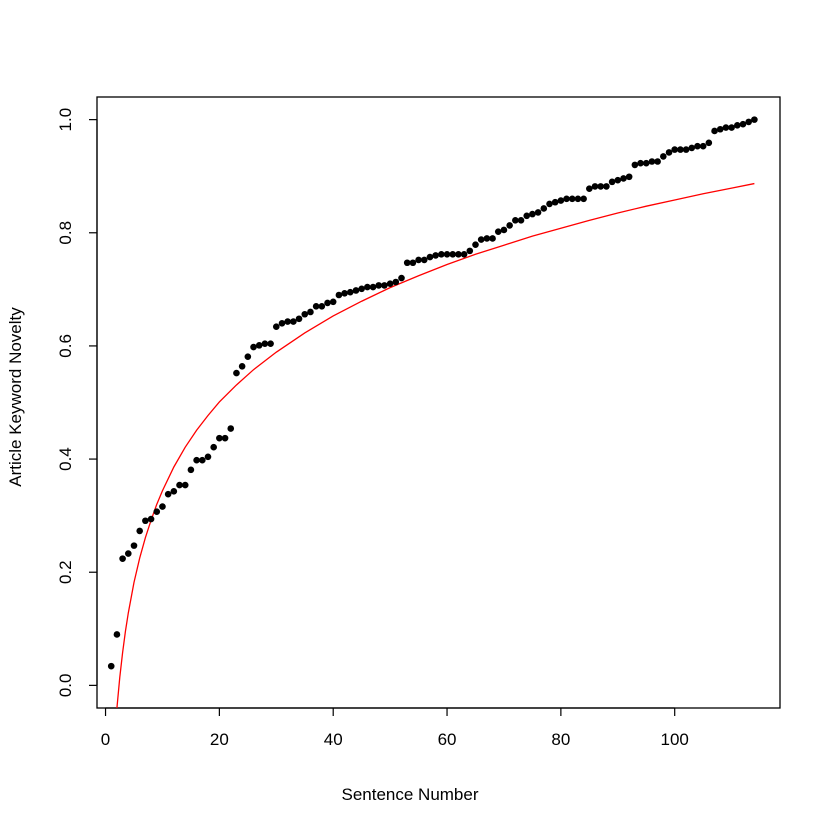 This screenshot has width=830, height=830. Describe the element at coordinates (77, 403) in the screenshot. I see `y-axis: 0.0 0.2 0.4 0.6 0.8 1.0` at that location.